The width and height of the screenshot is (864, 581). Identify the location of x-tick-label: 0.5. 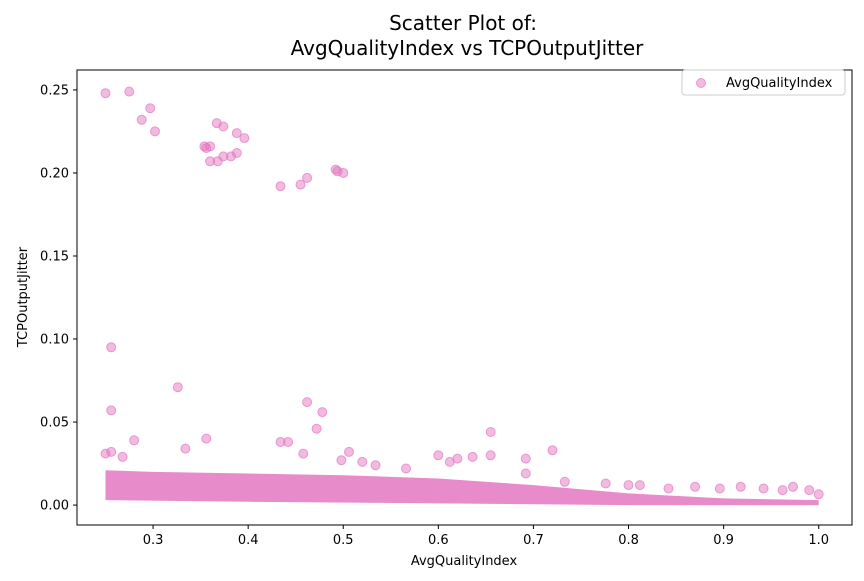
(343, 540).